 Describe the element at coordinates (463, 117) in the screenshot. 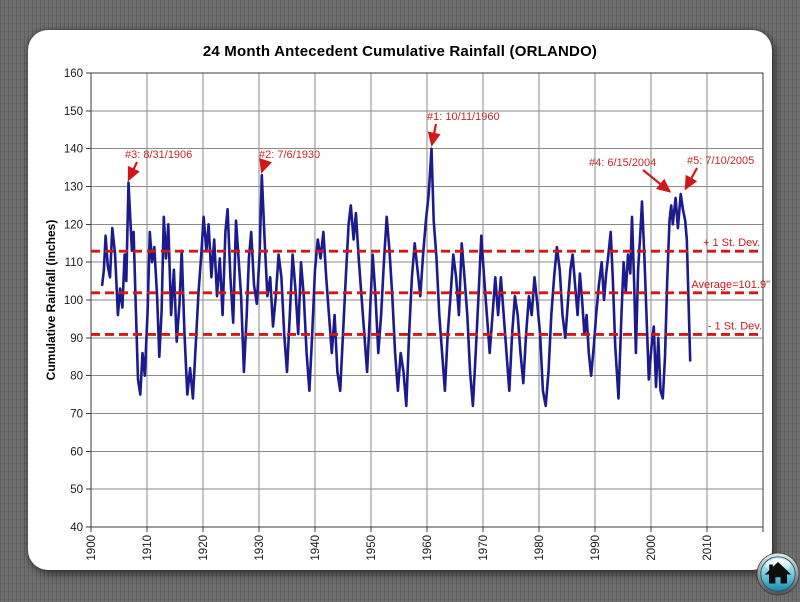

I see `annotation-label: #1: 10/11/1960` at that location.